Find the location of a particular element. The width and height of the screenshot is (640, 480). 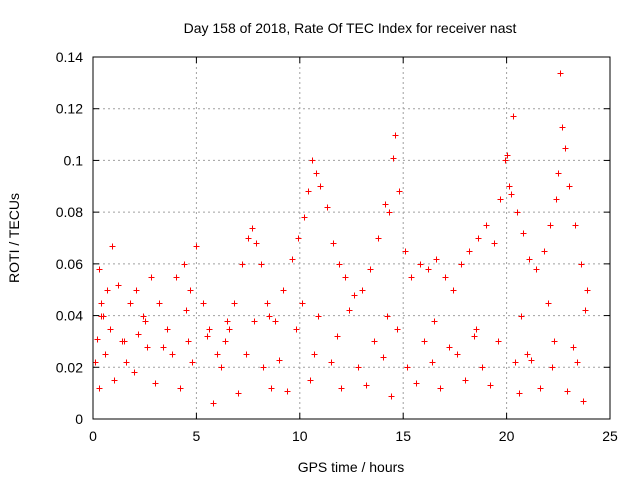

y-tick-label: 0.08 is located at coordinates (69, 212).